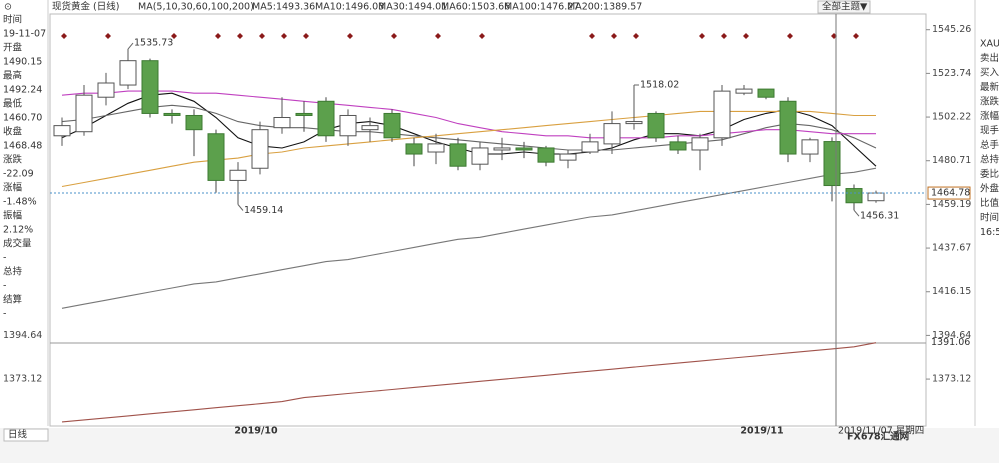  Describe the element at coordinates (989, 189) in the screenshot. I see `right-panel-label: 外盘` at that location.